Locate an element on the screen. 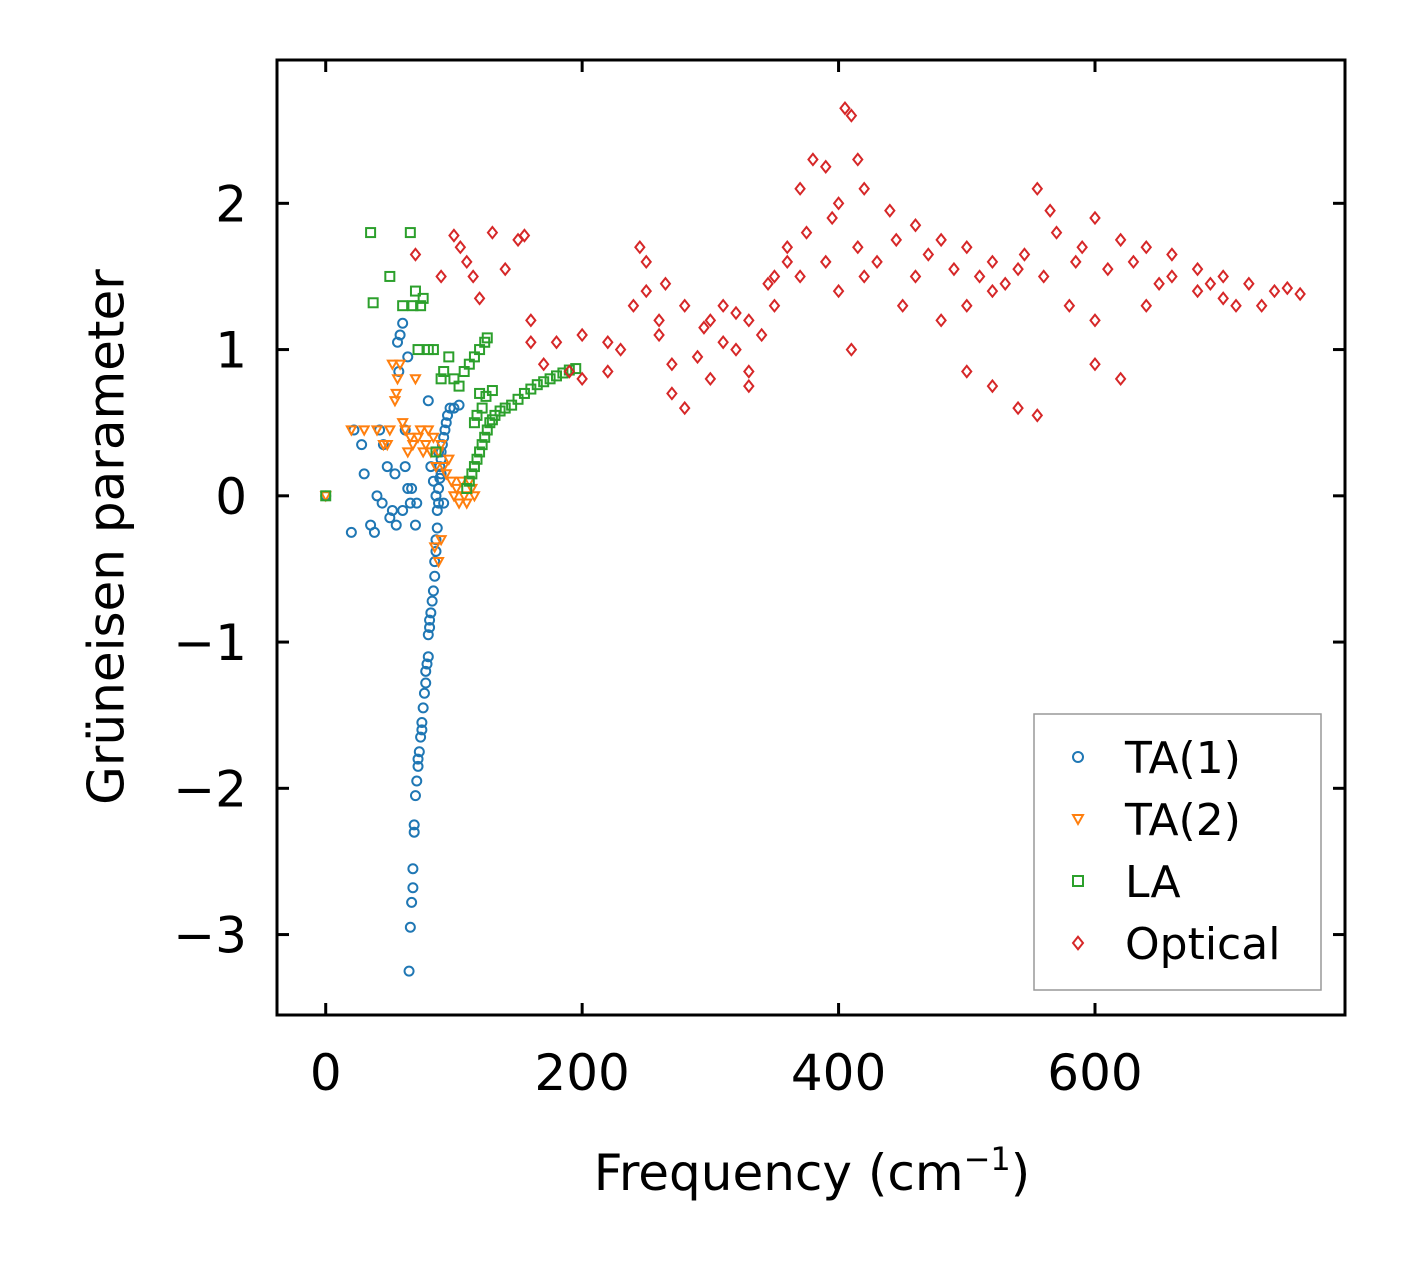 This screenshot has width=1406, height=1264. legend-item: TA(1) is located at coordinates (1156, 758).